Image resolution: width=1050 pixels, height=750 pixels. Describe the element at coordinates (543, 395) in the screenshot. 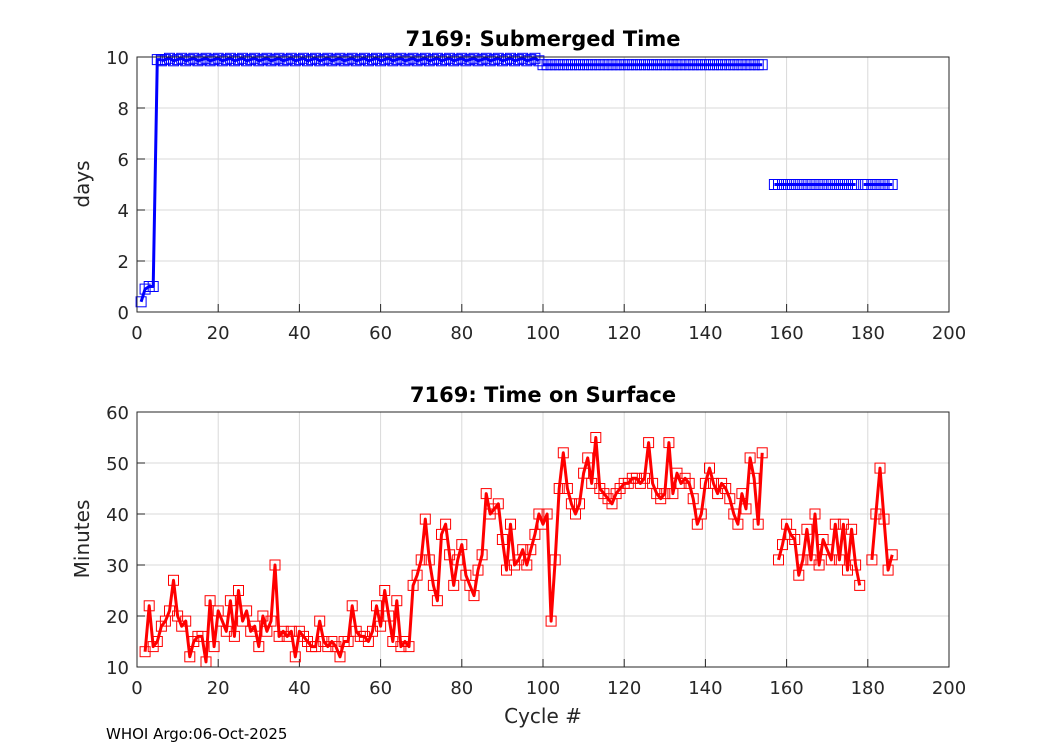

I see `time-on-surface-title: 7169: Time on Surface` at that location.